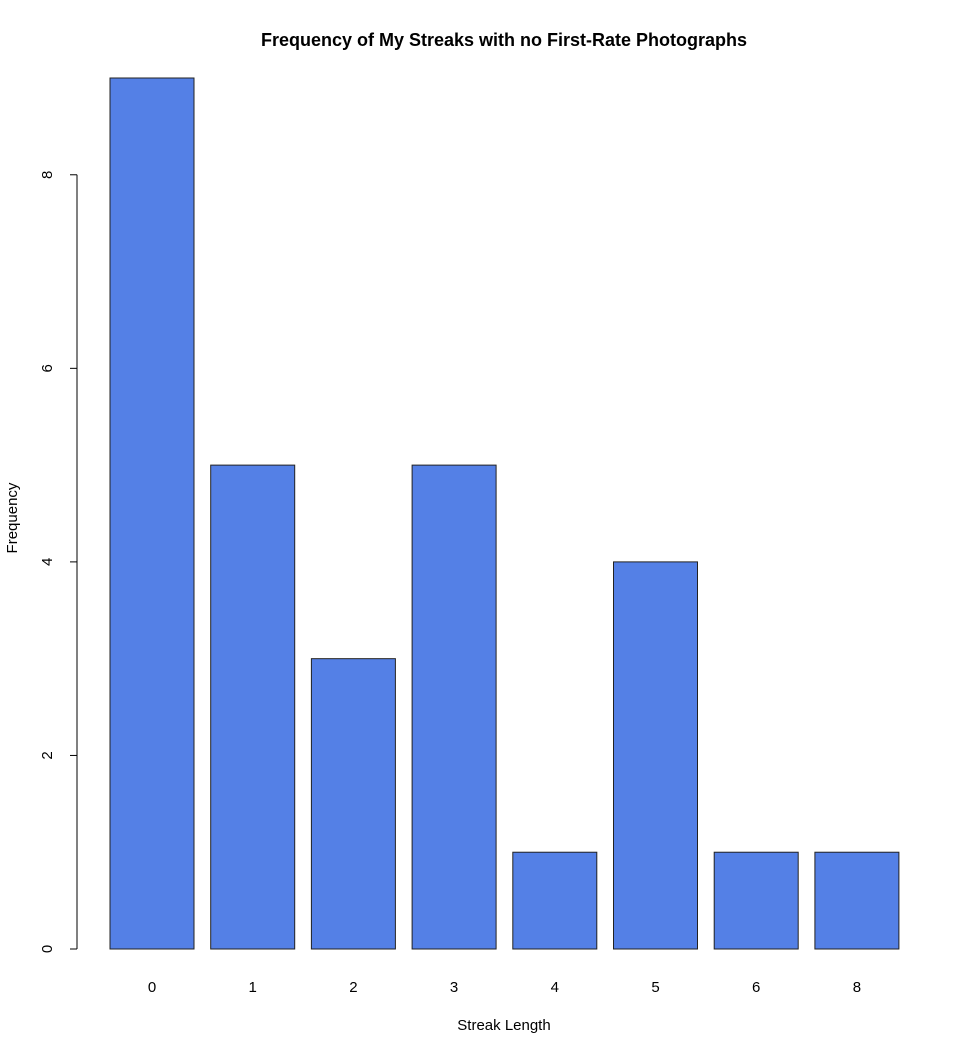 Image resolution: width=971 pixels, height=1056 pixels. I want to click on x-tick-label: 2, so click(353, 987).